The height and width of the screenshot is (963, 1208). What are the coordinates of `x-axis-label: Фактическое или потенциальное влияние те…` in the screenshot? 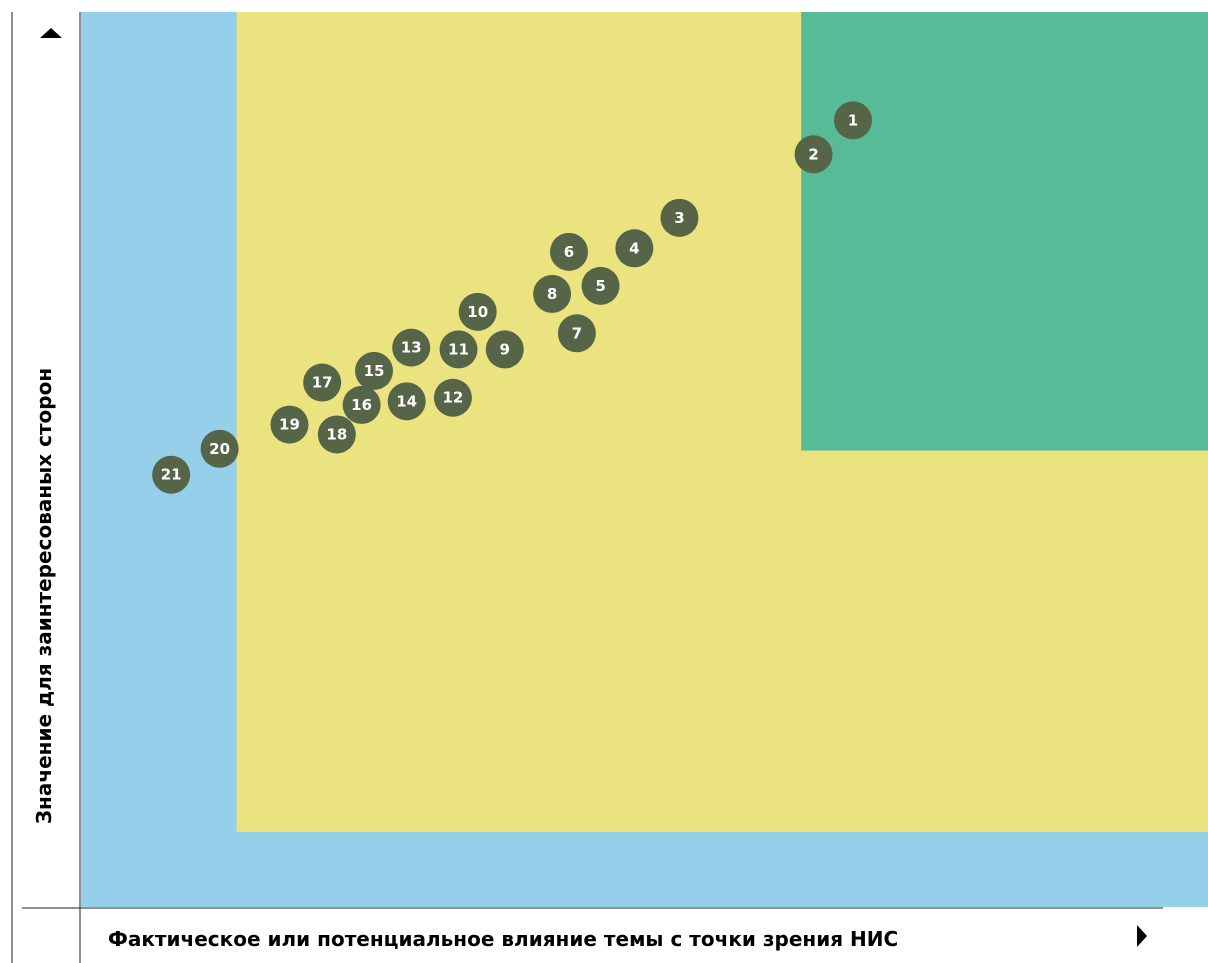 It's located at (503, 939).